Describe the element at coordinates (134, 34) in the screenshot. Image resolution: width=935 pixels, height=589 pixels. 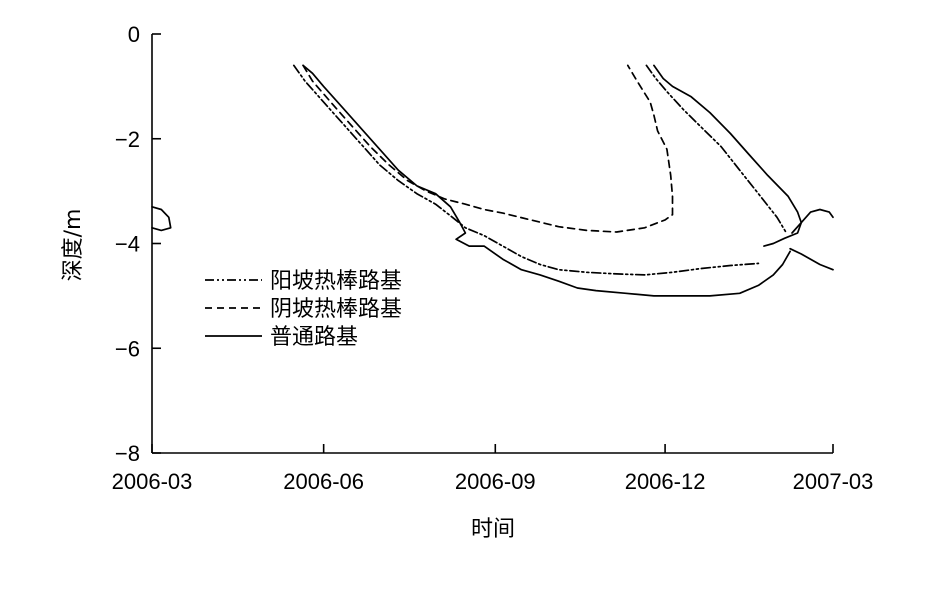
I see `y-tick-label: 0` at that location.